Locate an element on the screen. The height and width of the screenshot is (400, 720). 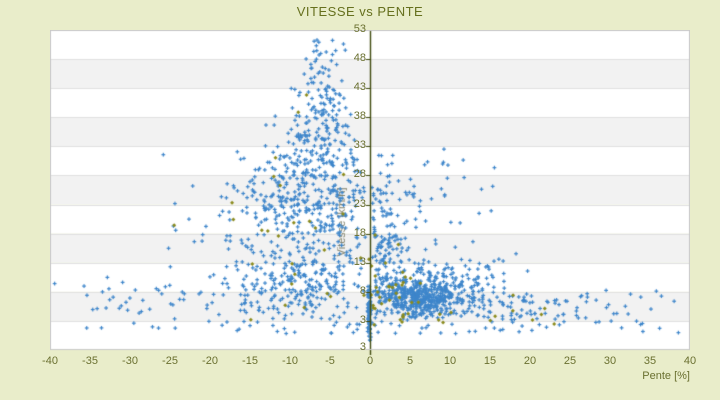
x-tick-label: 5 is located at coordinates (410, 361).